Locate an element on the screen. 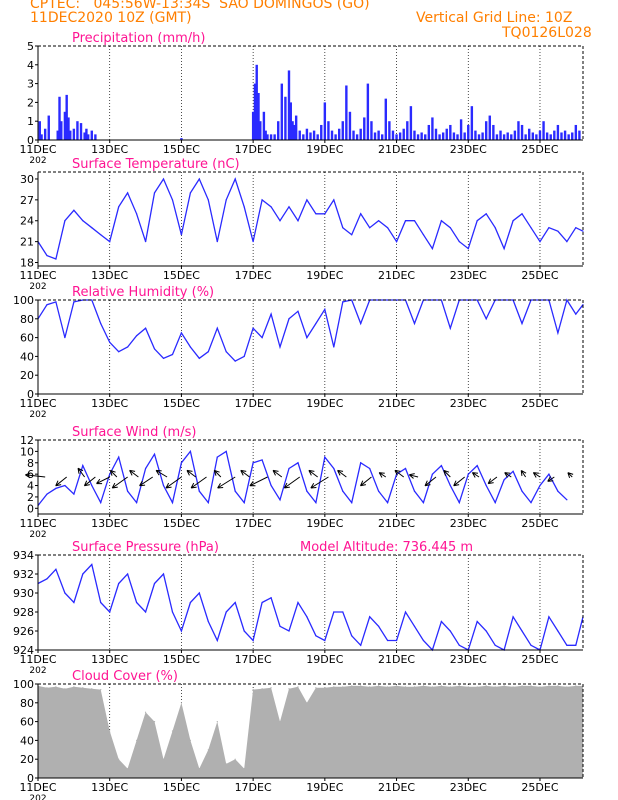 The height and width of the screenshot is (800, 618). x-tick-label: 25DEC is located at coordinates (539, 403).